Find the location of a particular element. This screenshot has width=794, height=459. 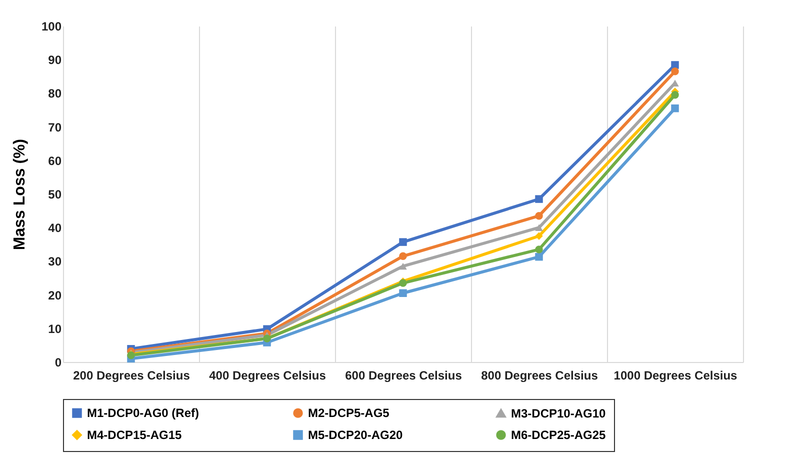

x-tick-label: 800 Degrees Celsius is located at coordinates (539, 375).